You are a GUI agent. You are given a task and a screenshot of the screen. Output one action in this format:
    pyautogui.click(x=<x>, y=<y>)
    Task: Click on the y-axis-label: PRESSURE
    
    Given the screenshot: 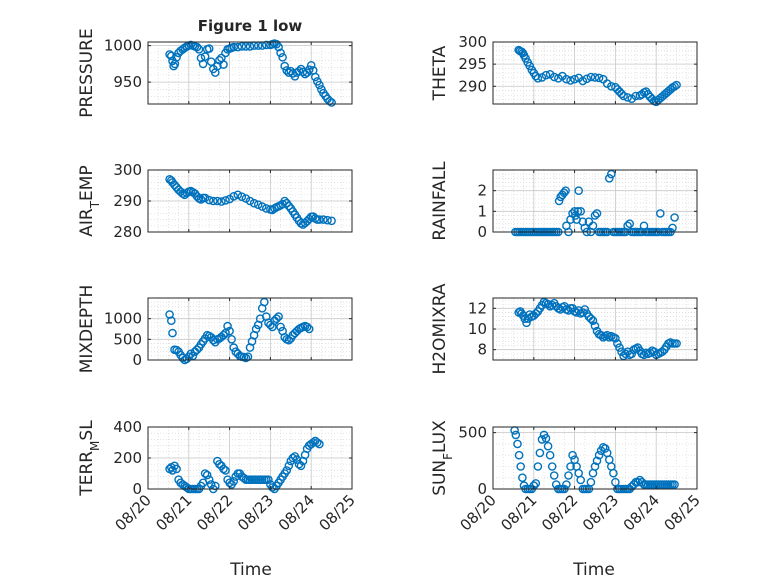 What is the action you would take?
    pyautogui.click(x=87, y=72)
    